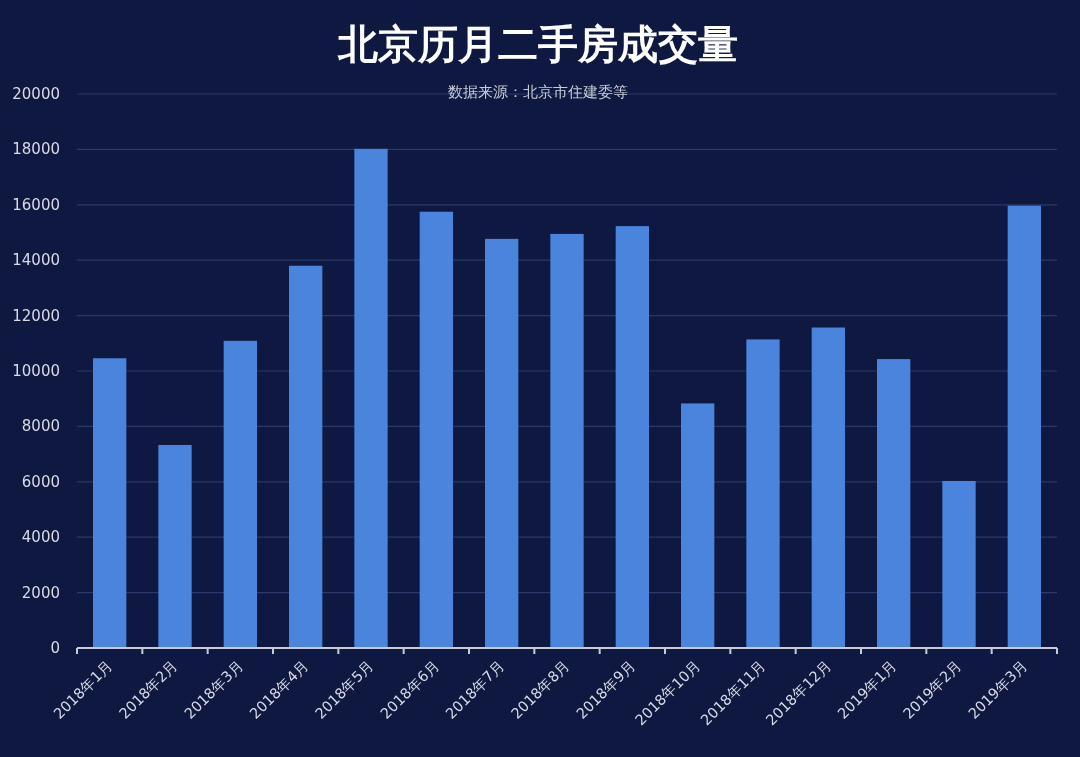 The height and width of the screenshot is (757, 1080). I want to click on y-tick-label: 8000, so click(40, 426).